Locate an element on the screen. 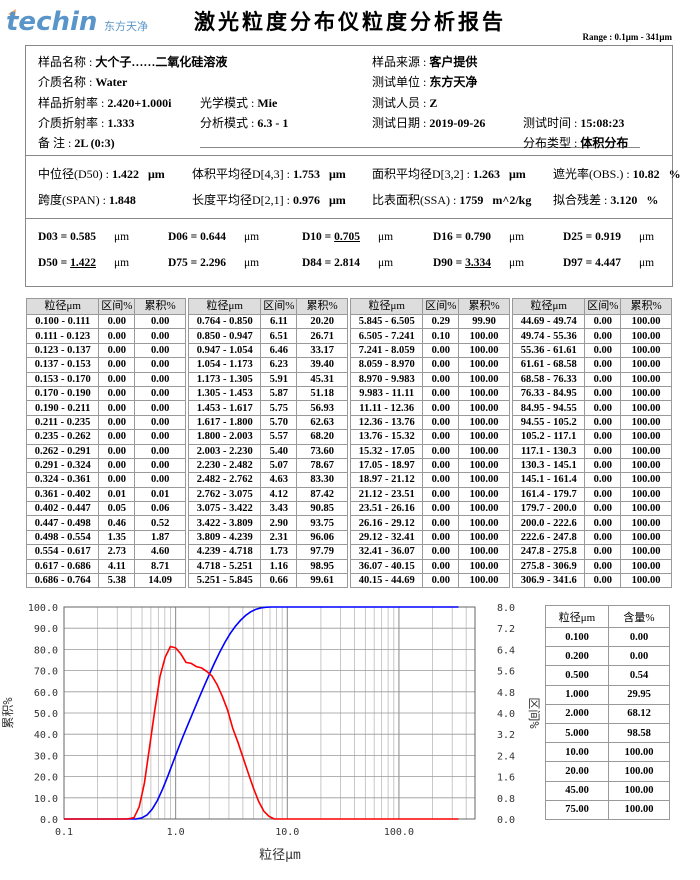 Image resolution: width=700 pixels, height=880 pixels. field-value: Z is located at coordinates (433, 103).